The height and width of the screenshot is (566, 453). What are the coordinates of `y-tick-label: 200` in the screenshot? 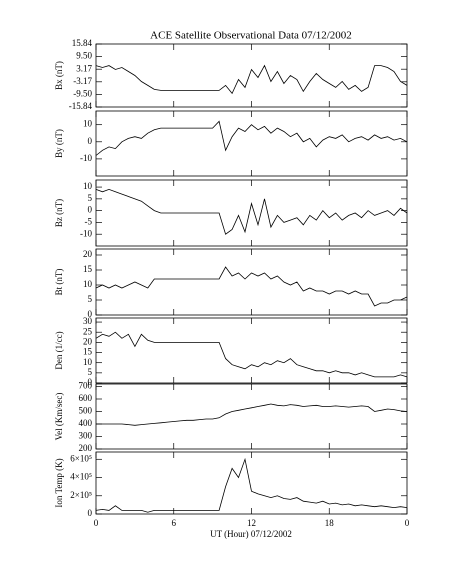 It's located at (86, 448).